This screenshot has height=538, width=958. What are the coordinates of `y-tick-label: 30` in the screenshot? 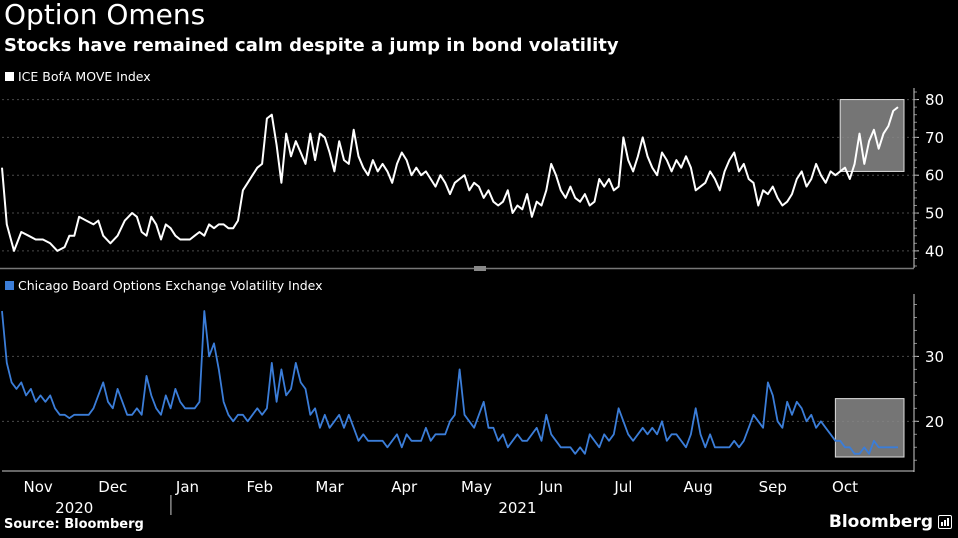 It's located at (934, 357).